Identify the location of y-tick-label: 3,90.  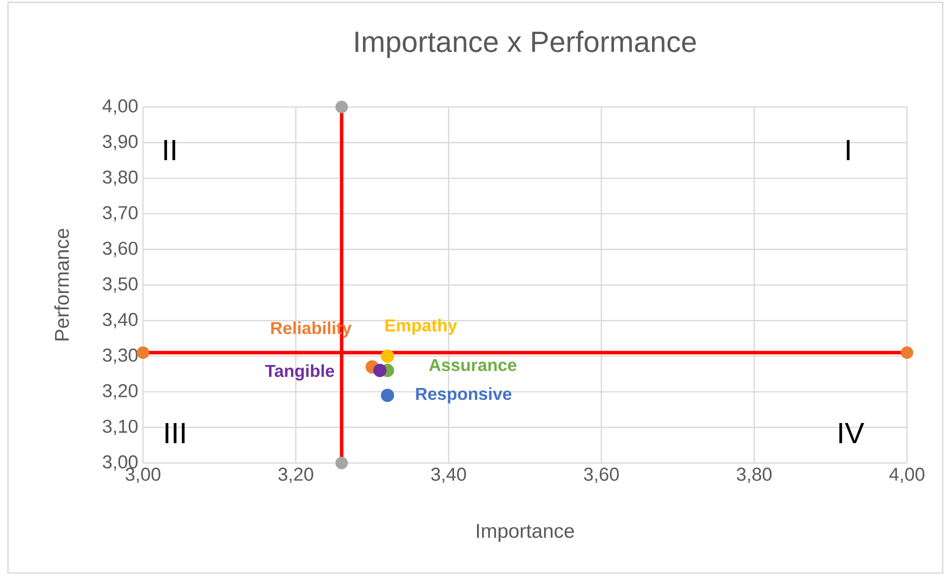
(120, 142).